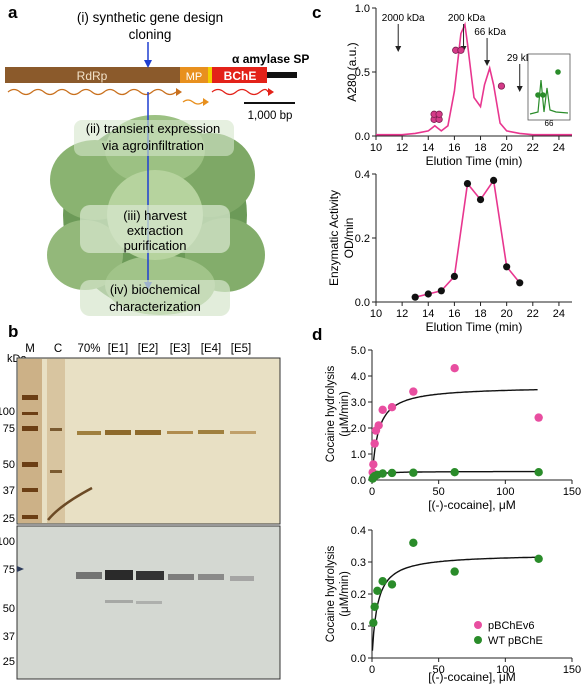 This screenshot has height=685, width=582. I want to click on inset-label: 66, so click(549, 123).